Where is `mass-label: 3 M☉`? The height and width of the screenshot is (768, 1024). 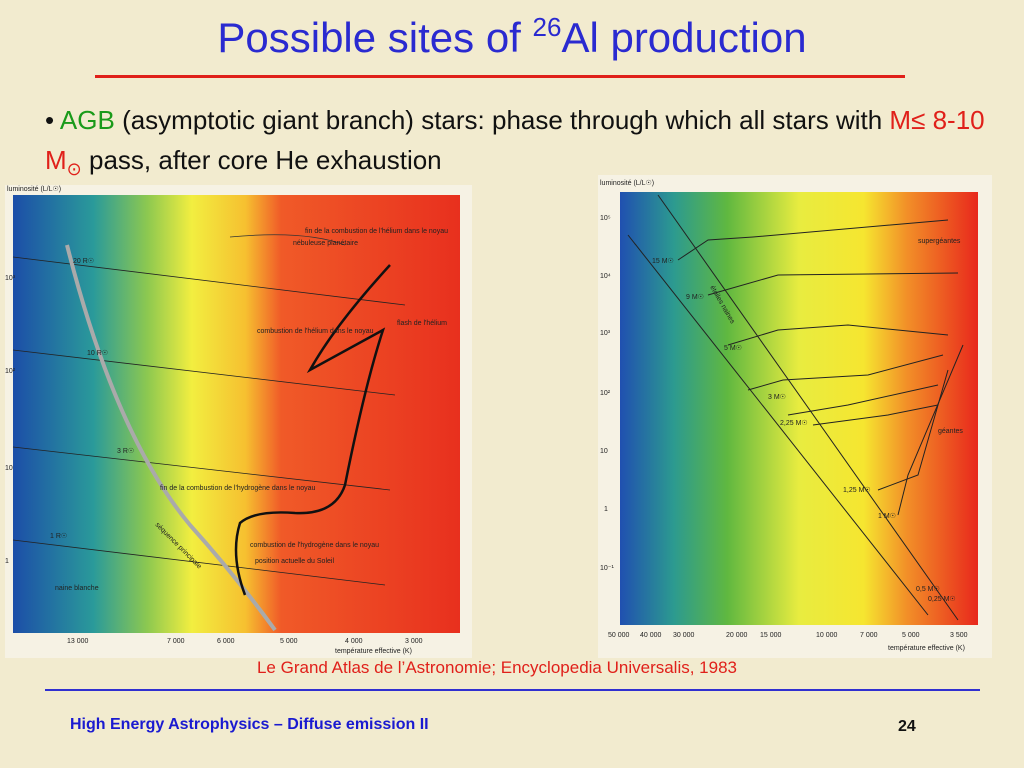
mass-label: 3 M☉ is located at coordinates (777, 397).